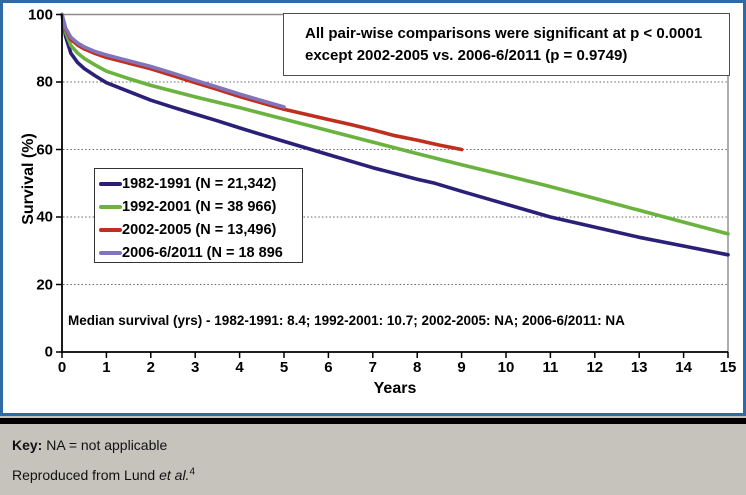  I want to click on legend-label-1992-2001: 1992-2001 (N = 38 966), so click(199, 206).